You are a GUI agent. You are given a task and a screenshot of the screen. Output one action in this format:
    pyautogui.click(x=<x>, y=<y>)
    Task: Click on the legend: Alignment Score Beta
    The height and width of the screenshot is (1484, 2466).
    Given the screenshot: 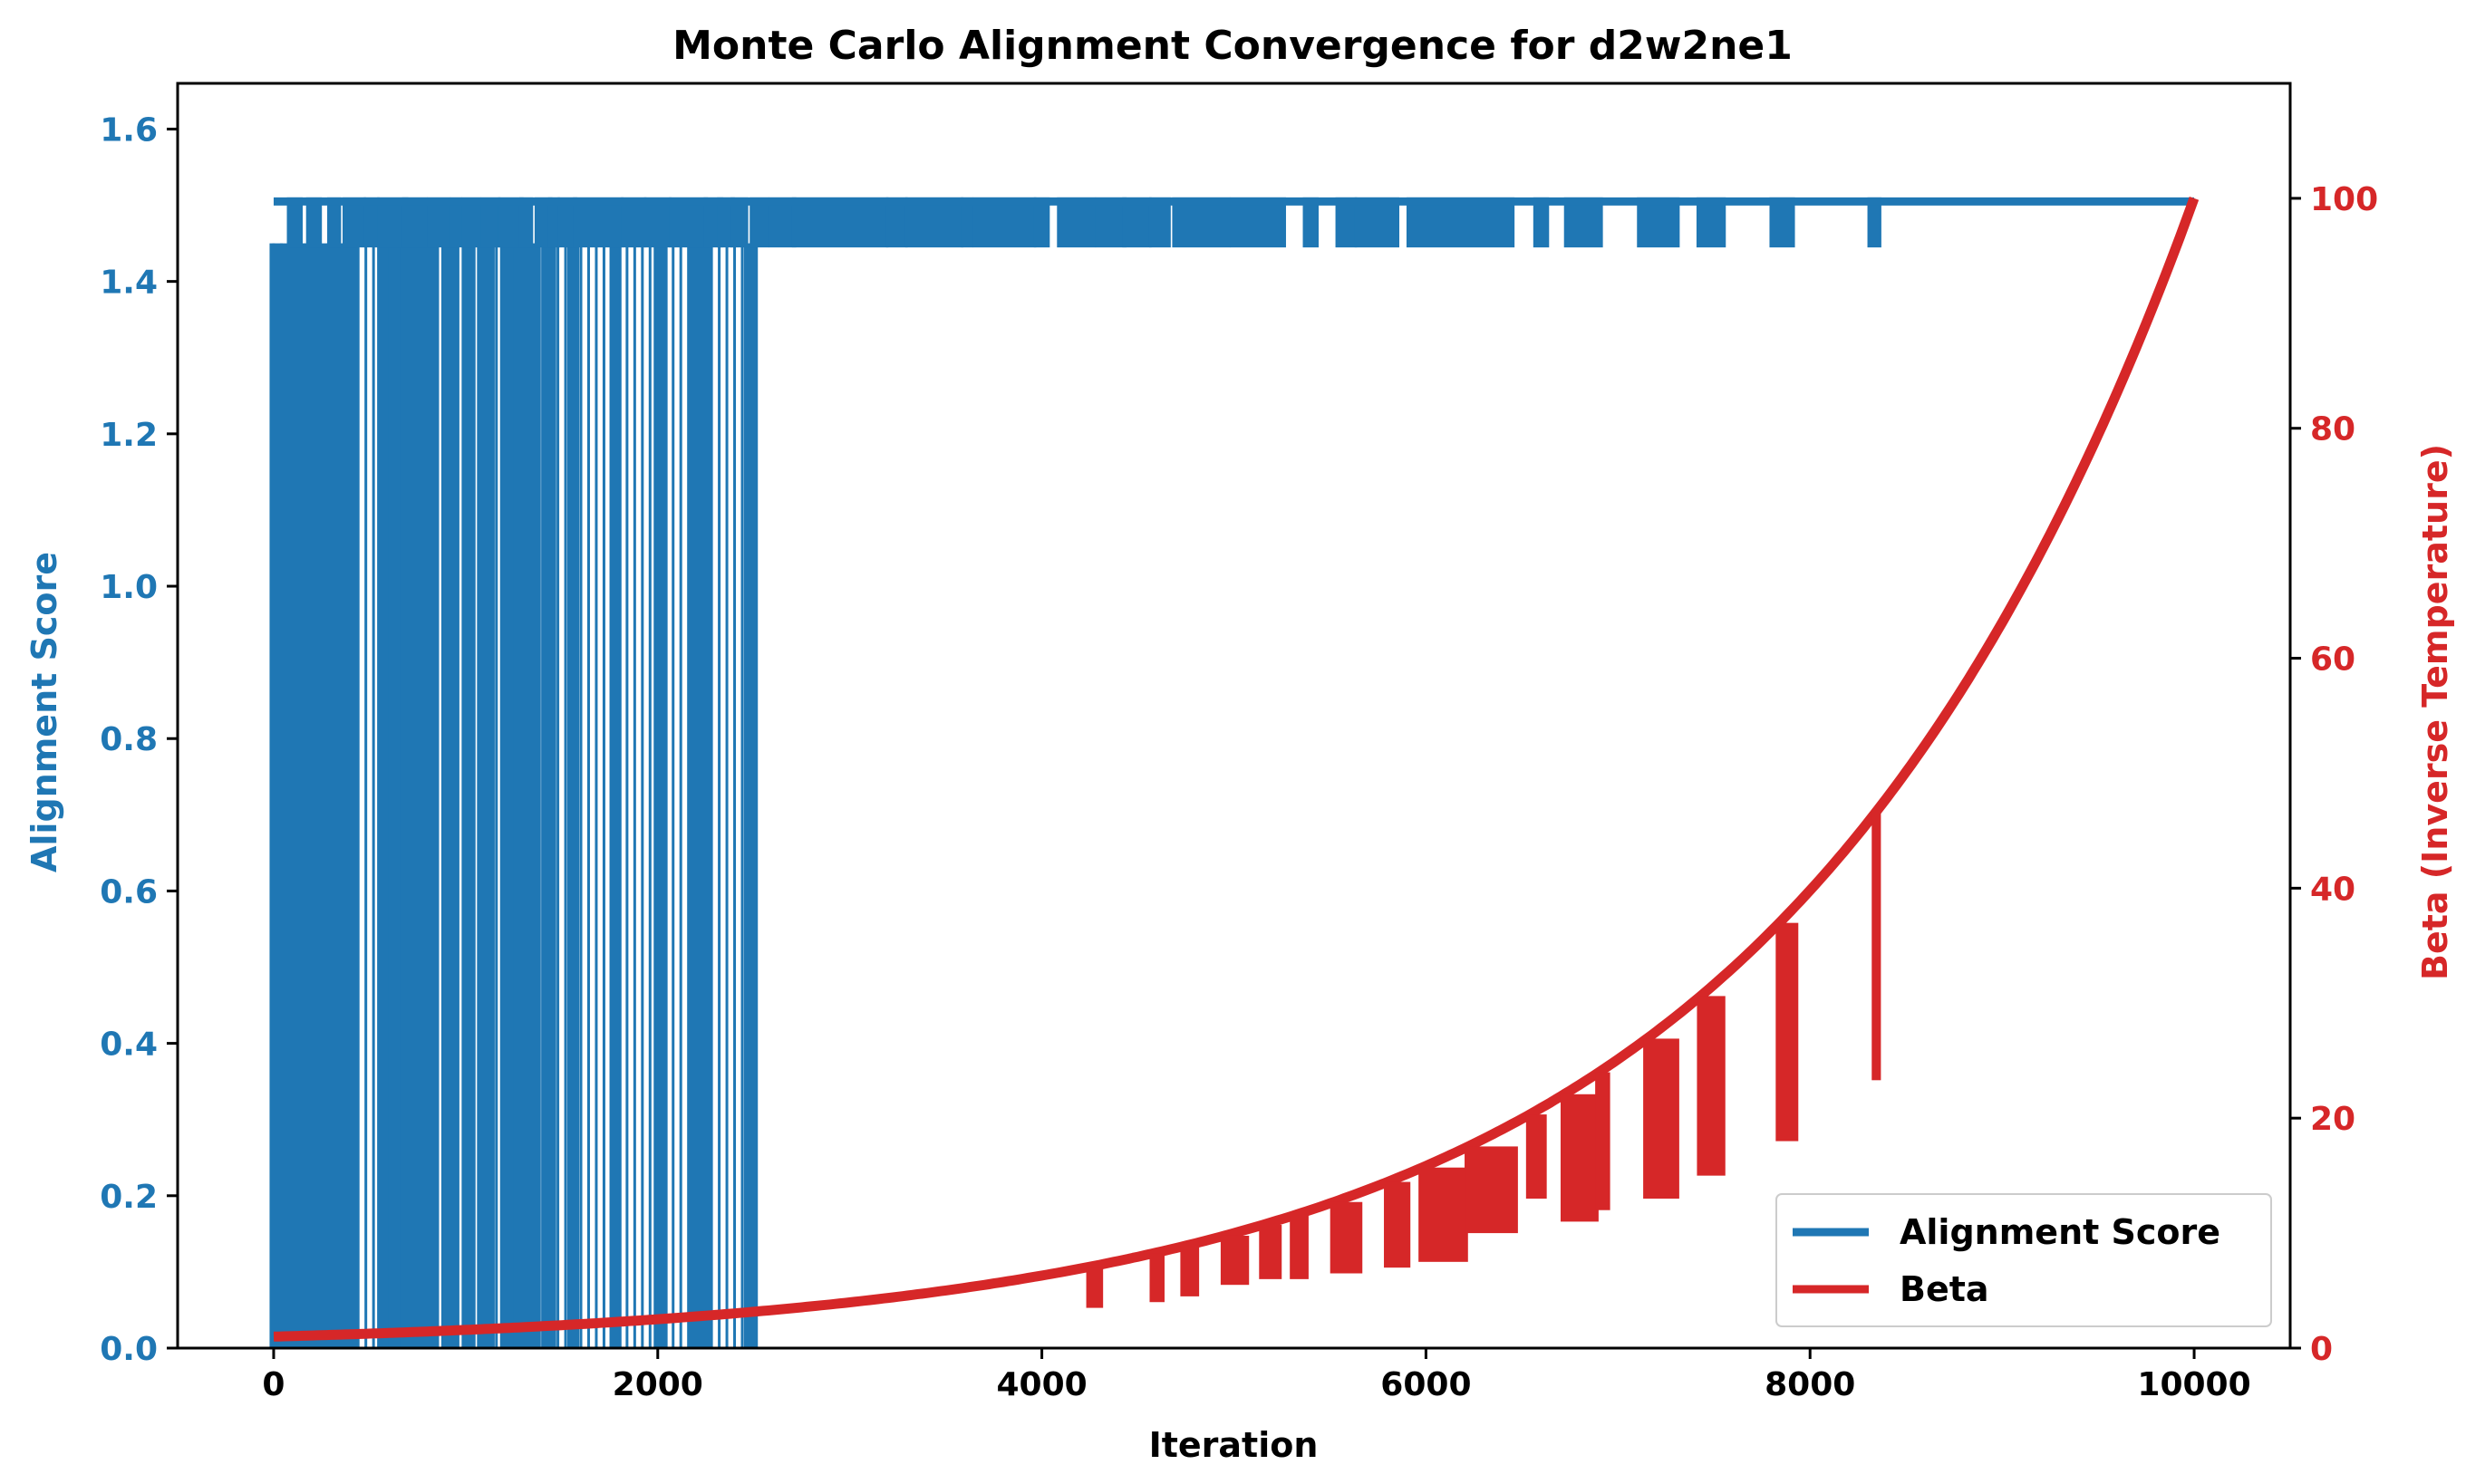 What is the action you would take?
    pyautogui.click(x=2024, y=1260)
    